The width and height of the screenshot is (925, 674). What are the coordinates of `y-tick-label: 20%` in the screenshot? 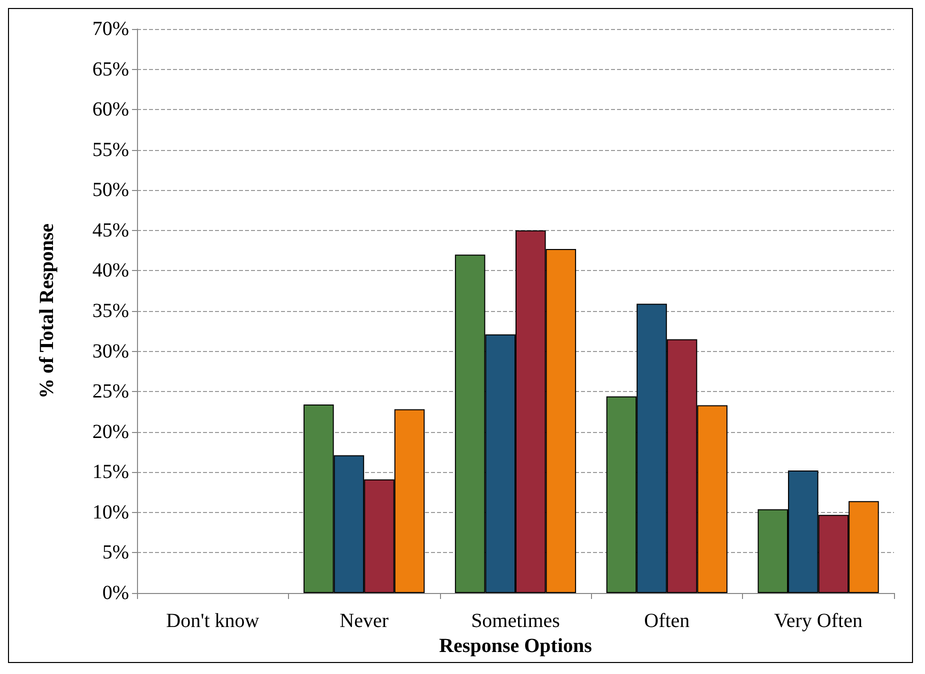 It's located at (110, 431).